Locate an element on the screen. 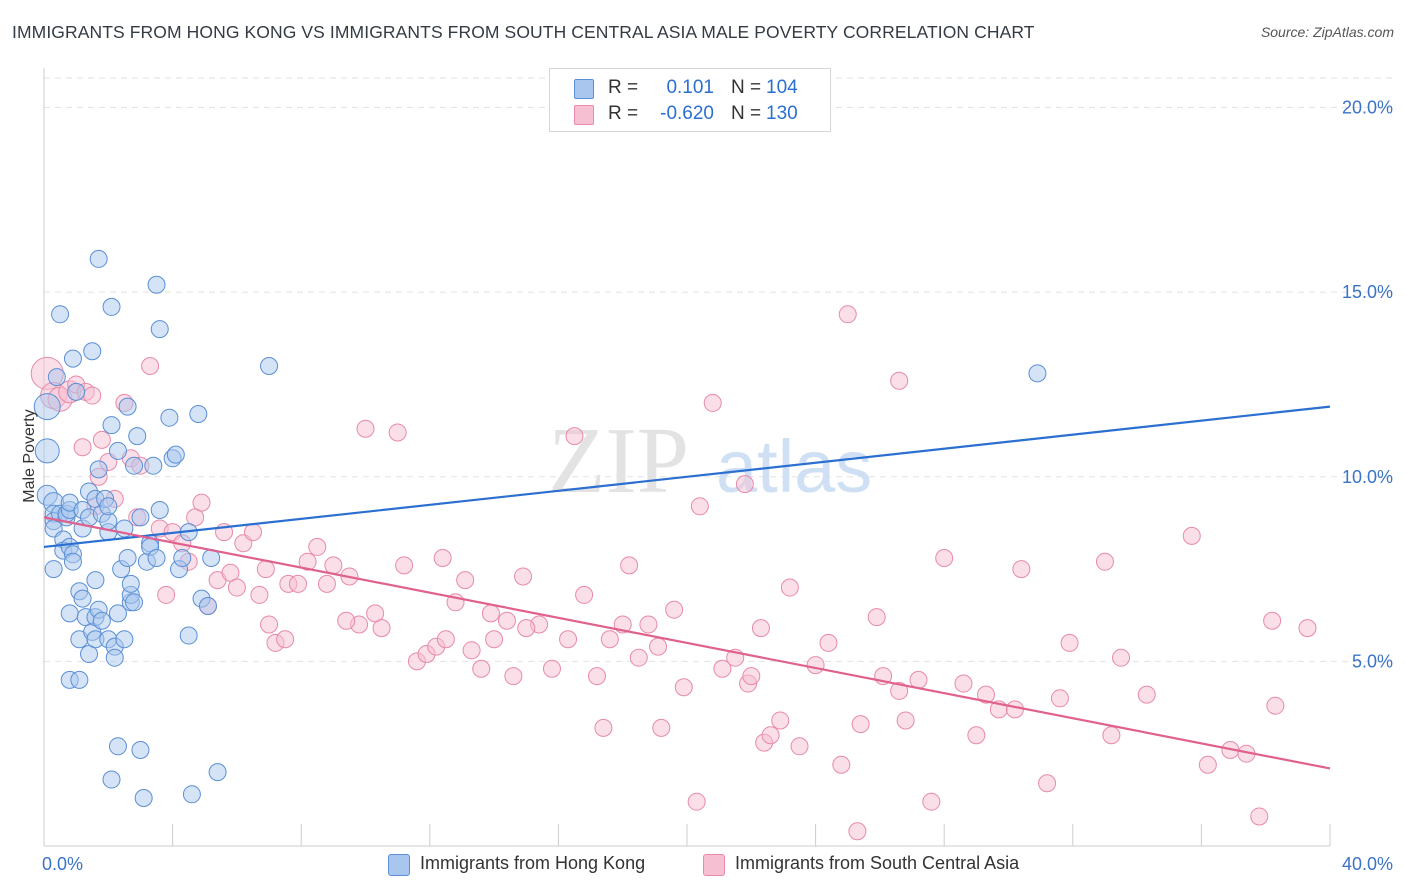 The image size is (1406, 892). y-tick-label: 10.0% is located at coordinates (1367, 477).